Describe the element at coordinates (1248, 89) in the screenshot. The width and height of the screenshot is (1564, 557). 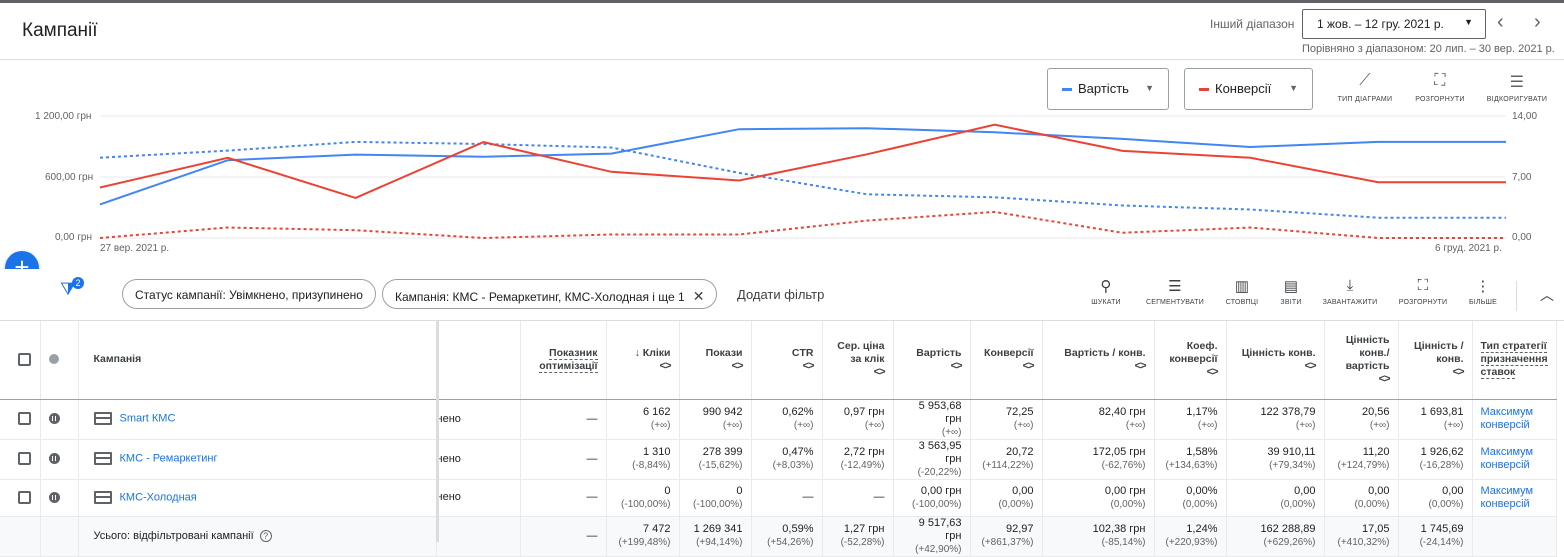
I see `metric2-selector: Конверсії ▼` at that location.